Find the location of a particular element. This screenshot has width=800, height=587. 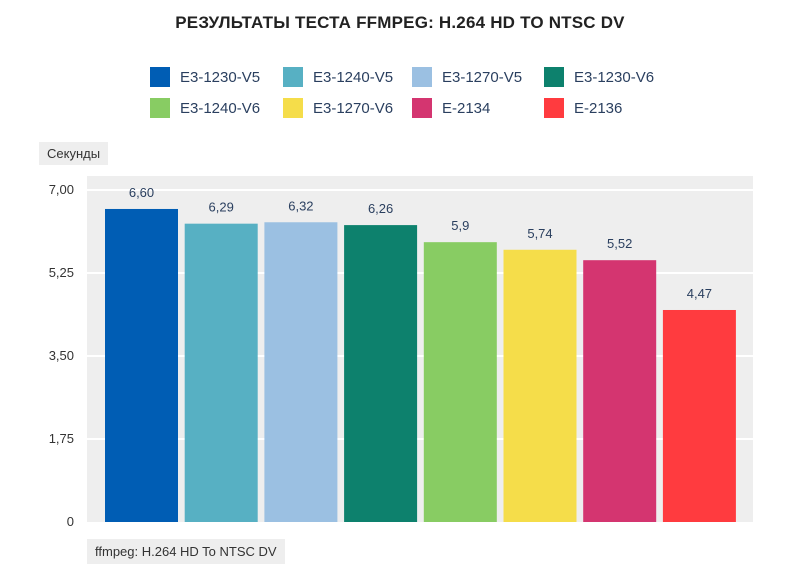

legend-item: E3-1240-V6 is located at coordinates (205, 108).